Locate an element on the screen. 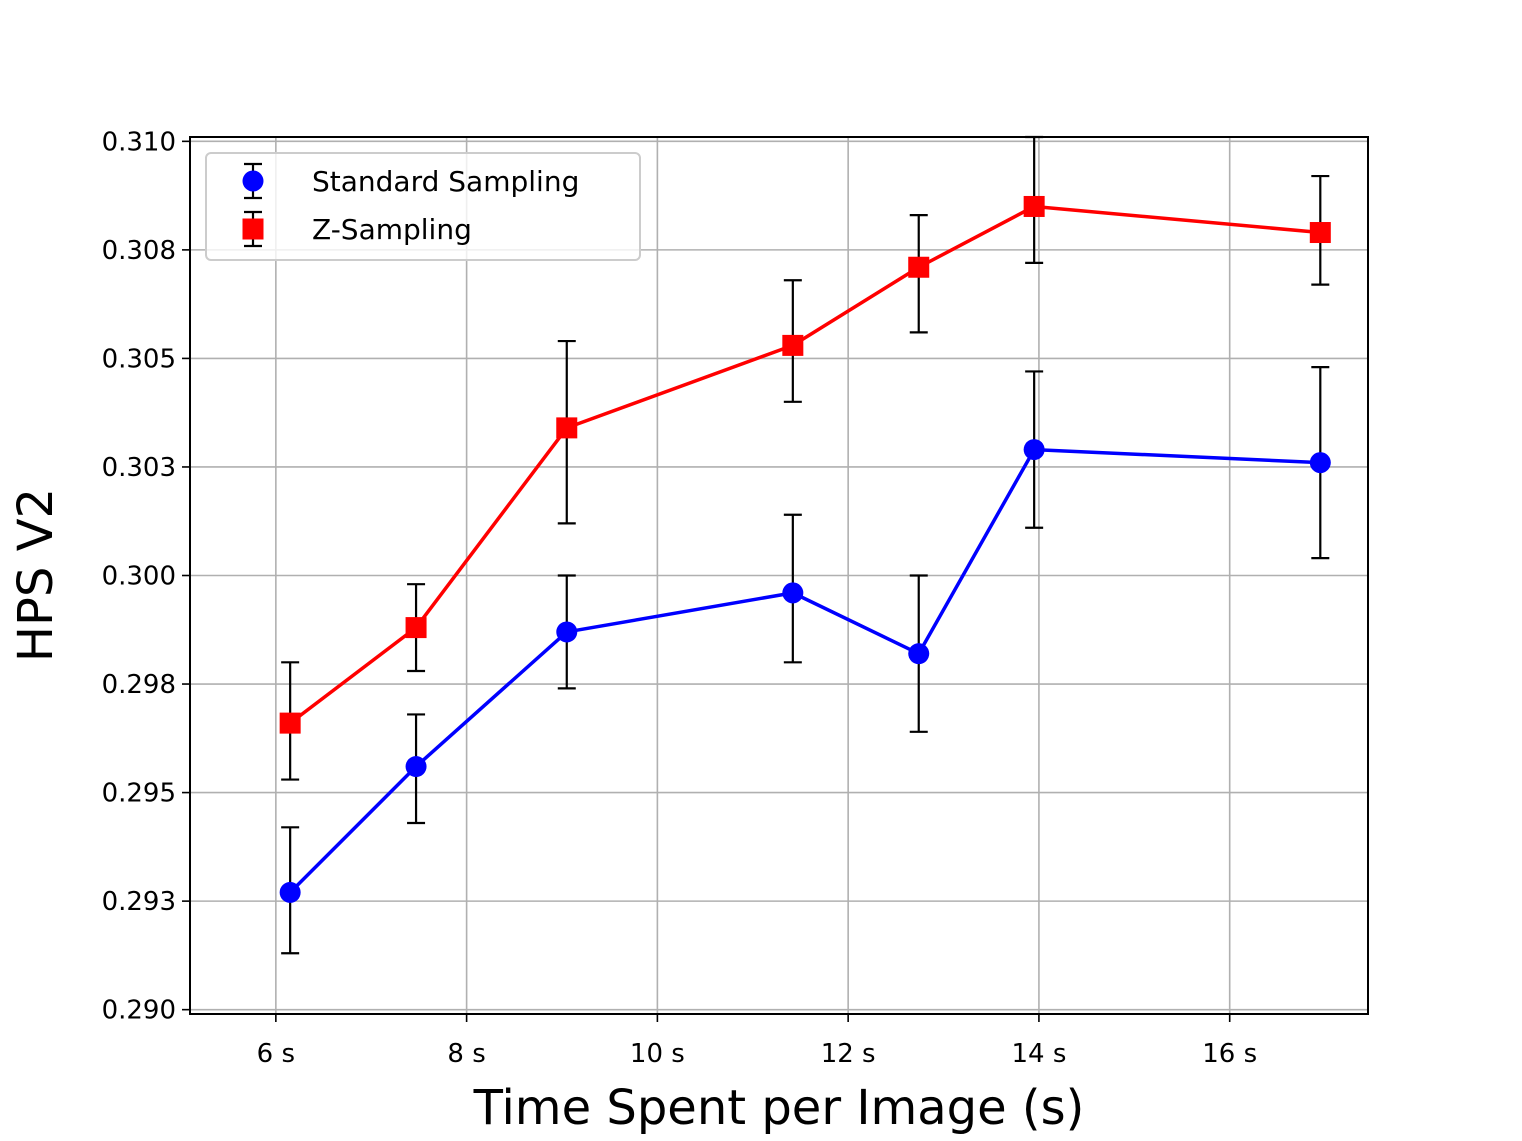 The image size is (1522, 1141). x-tick-label: 10 s is located at coordinates (657, 1054).